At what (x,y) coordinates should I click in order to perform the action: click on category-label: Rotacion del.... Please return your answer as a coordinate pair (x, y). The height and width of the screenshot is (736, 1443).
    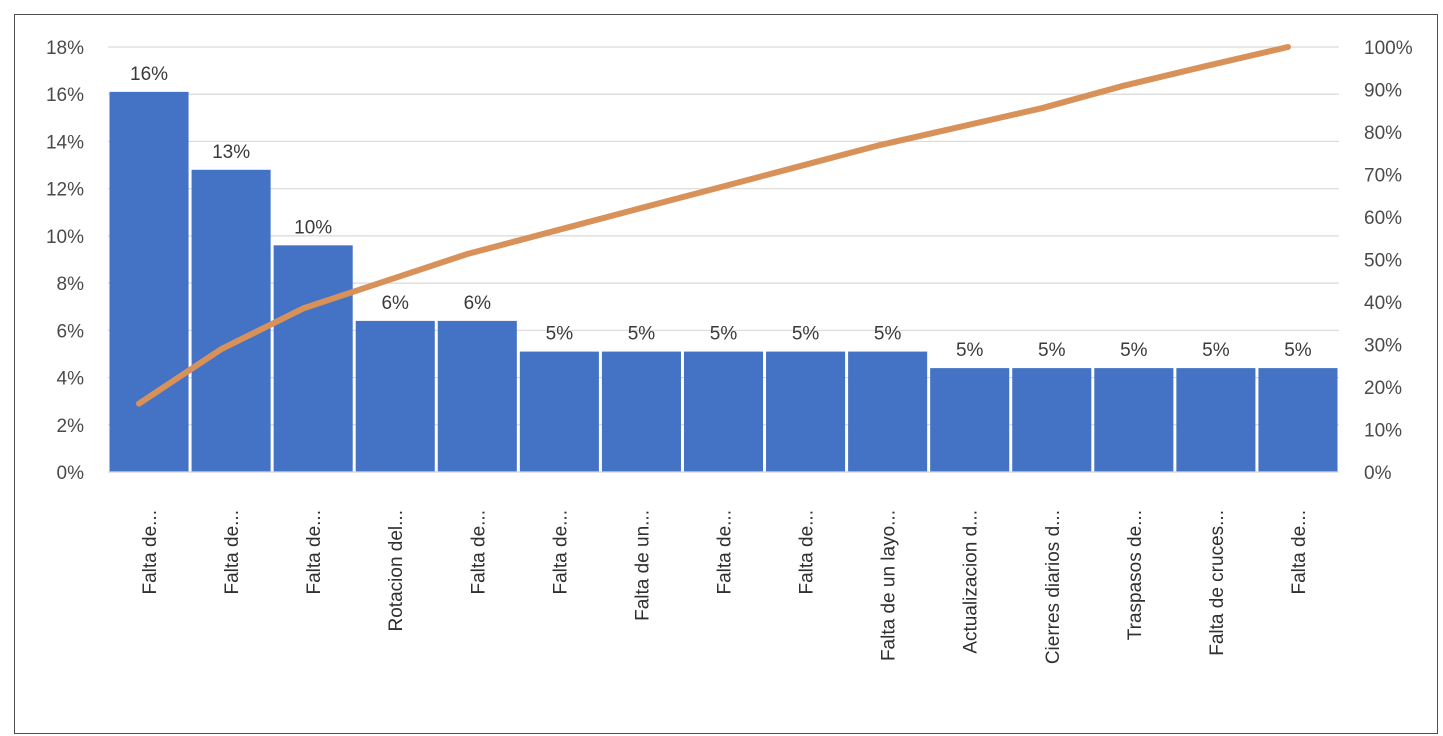
    Looking at the image, I should click on (396, 570).